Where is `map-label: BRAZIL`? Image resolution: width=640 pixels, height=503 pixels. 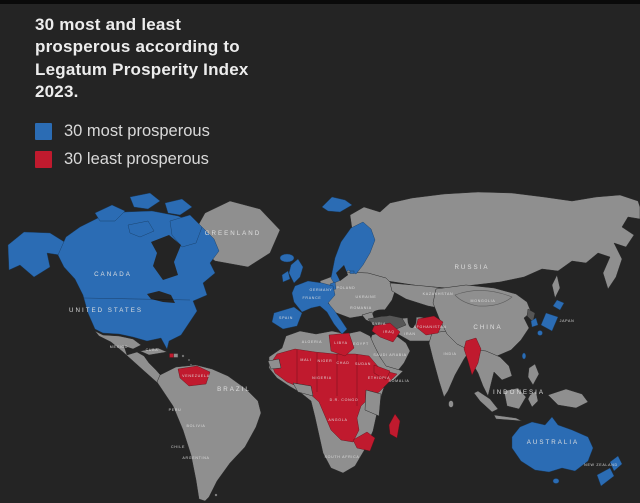
map-label: BRAZIL is located at coordinates (234, 389).